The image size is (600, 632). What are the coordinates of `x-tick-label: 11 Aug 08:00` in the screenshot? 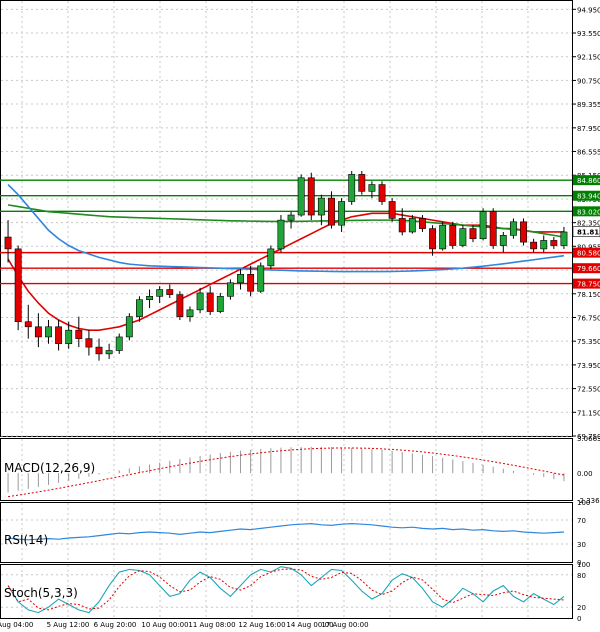 It's located at (211, 625).